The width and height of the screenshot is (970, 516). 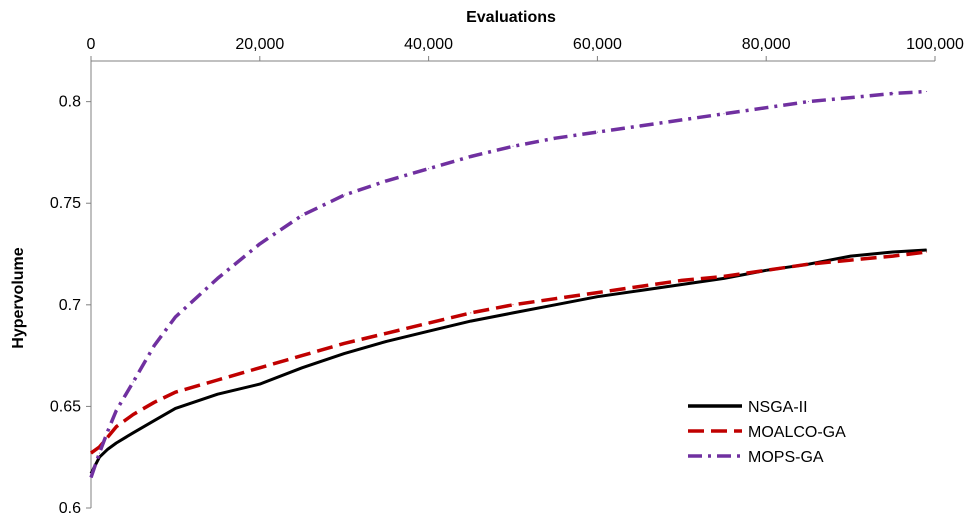 I want to click on legend: NSGA-II MOALCO-GA MOPS-GA, so click(x=767, y=432).